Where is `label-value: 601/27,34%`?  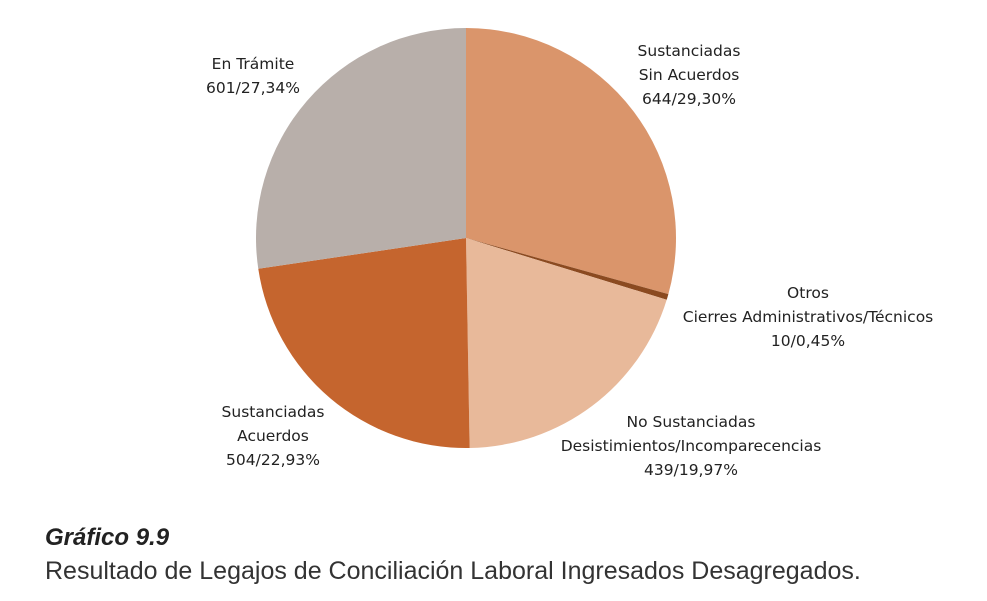
label-value: 601/27,34% is located at coordinates (253, 88).